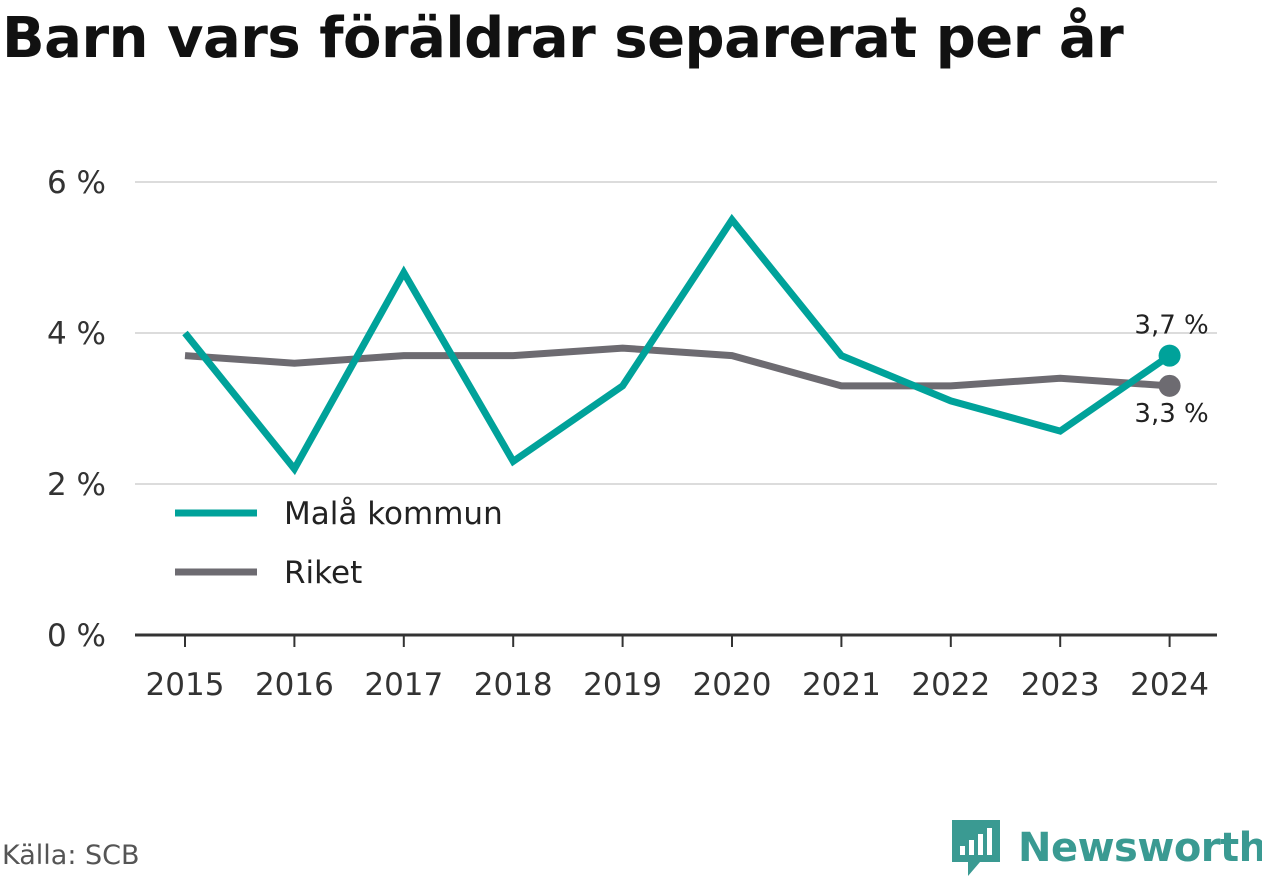 The width and height of the screenshot is (1262, 879). I want to click on x-tick-label: 2015, so click(185, 685).